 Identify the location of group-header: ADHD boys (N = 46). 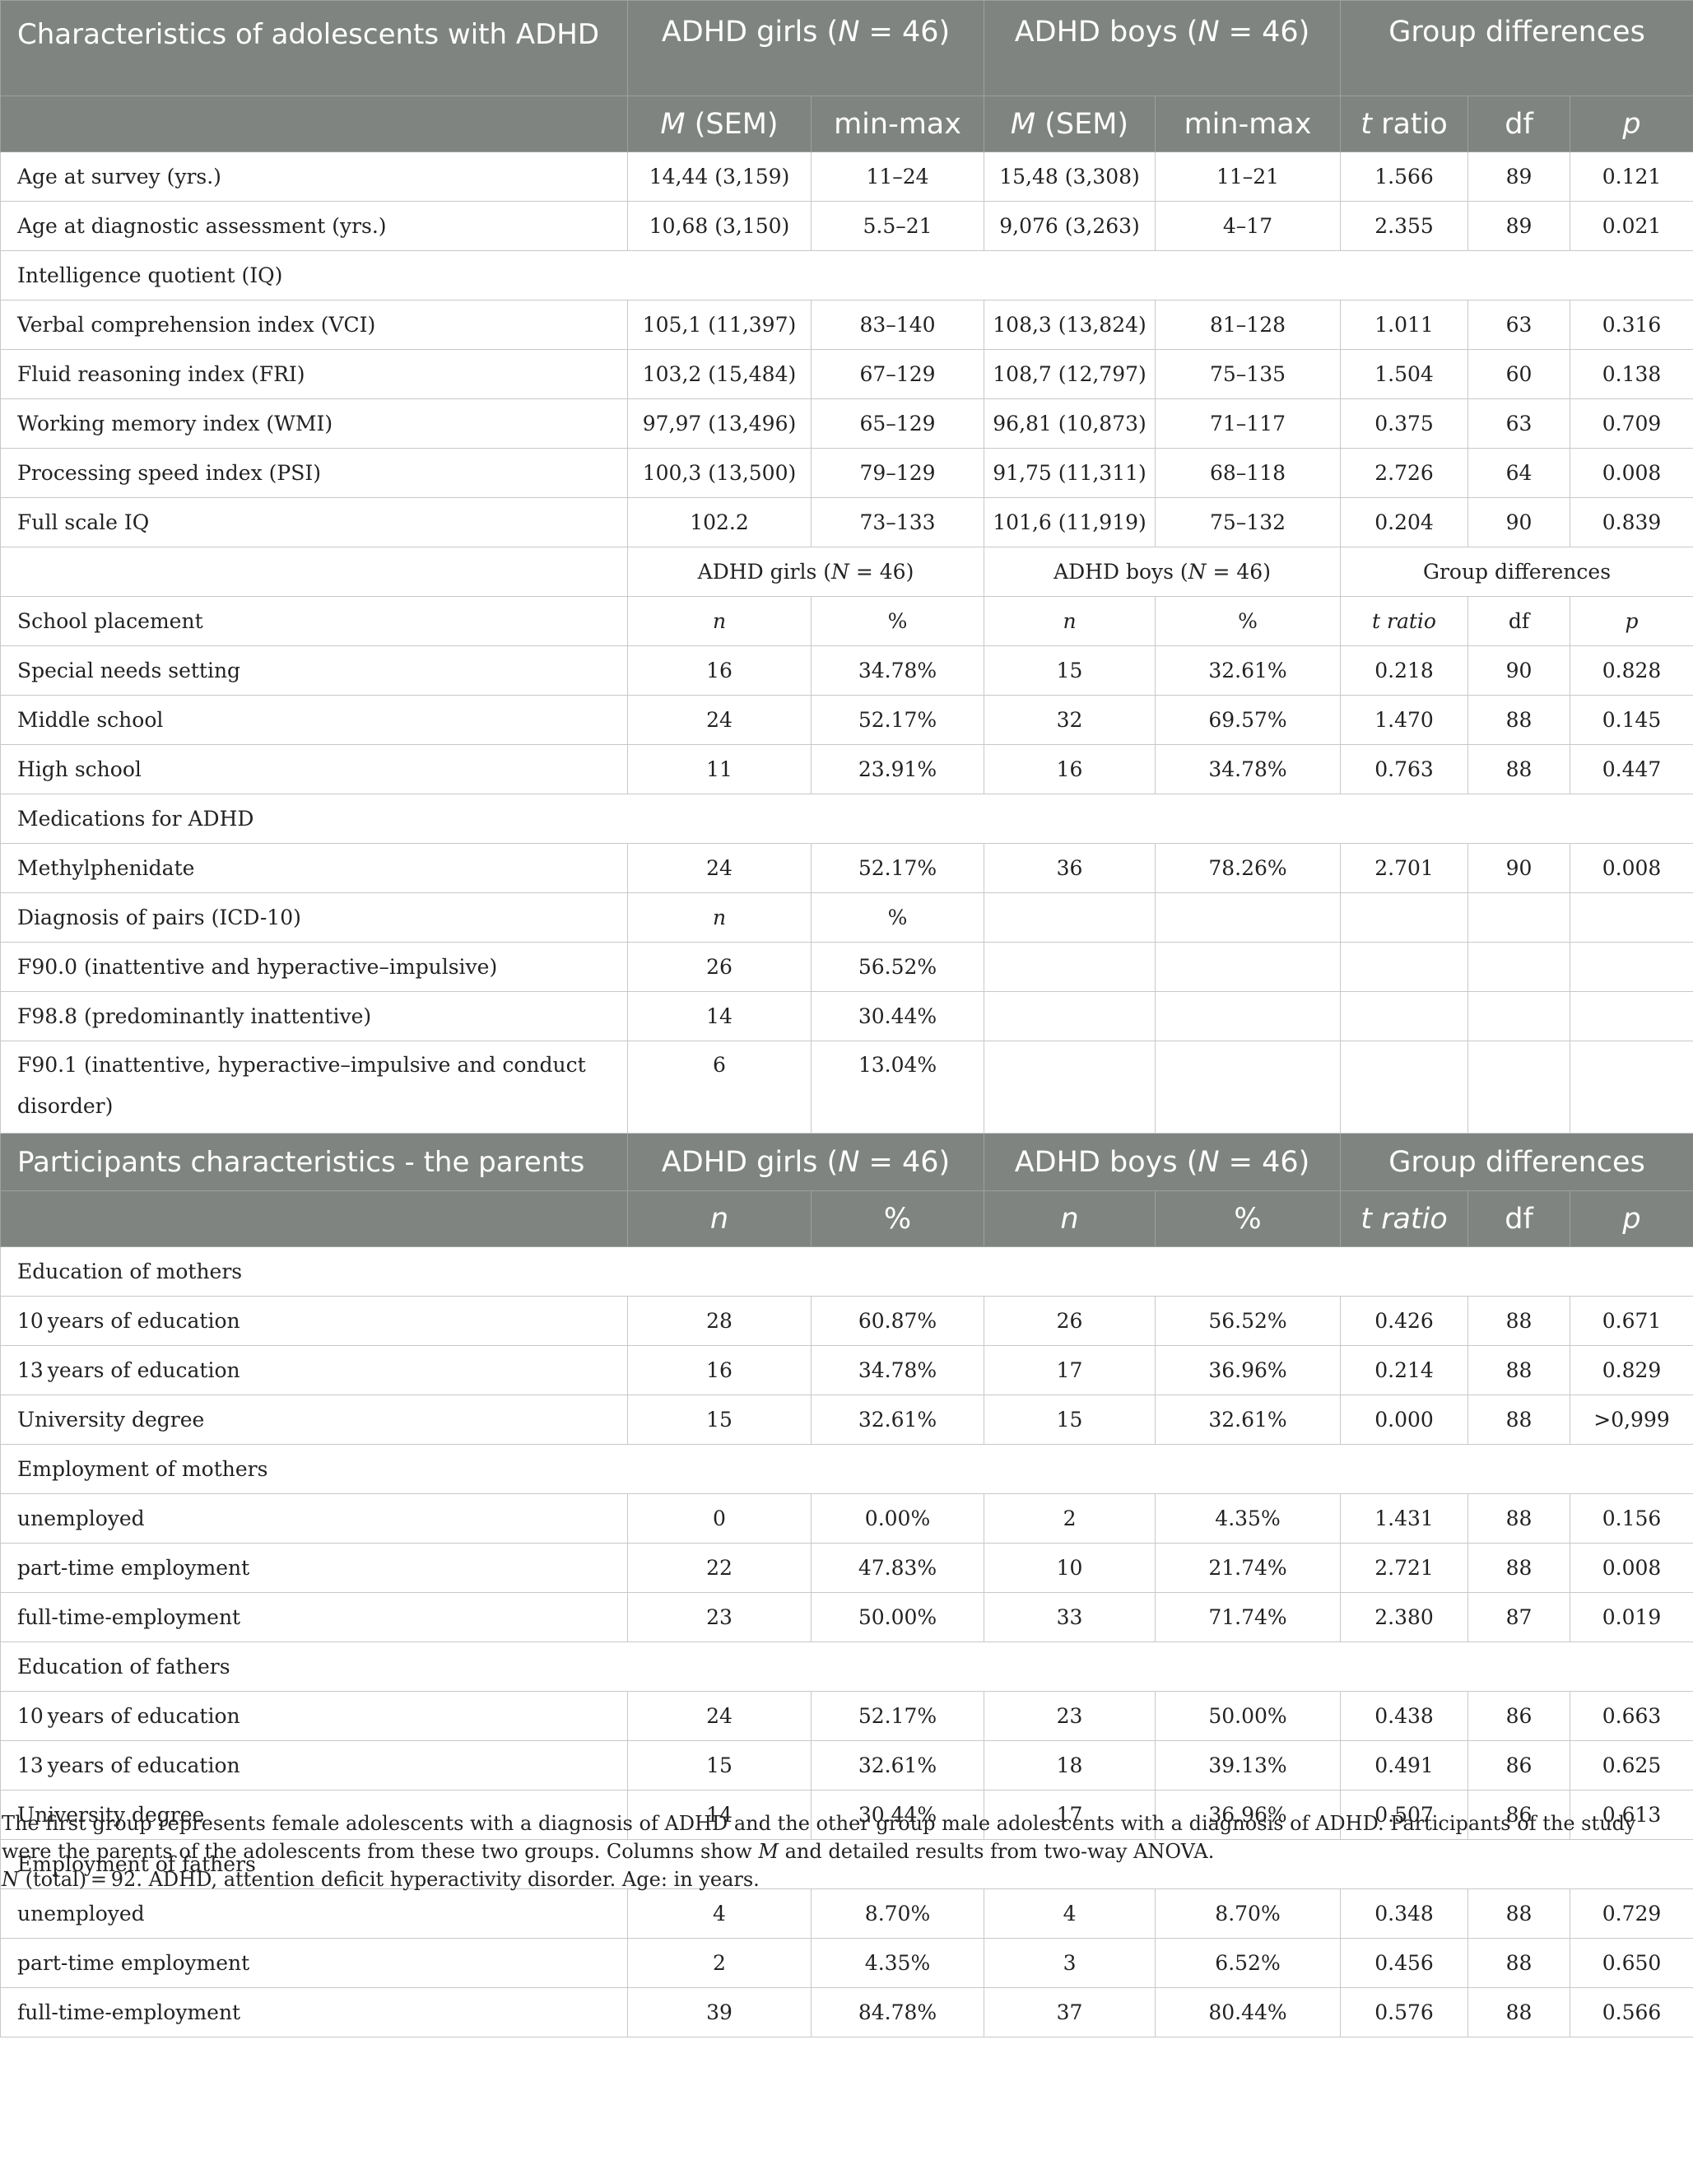
(1163, 572).